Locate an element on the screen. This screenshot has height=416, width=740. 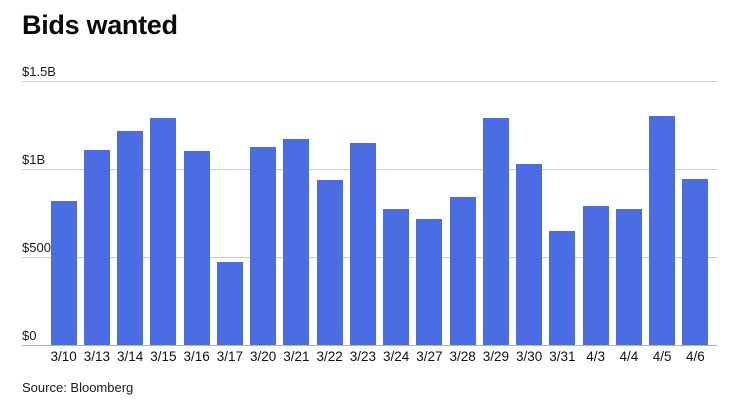
x-axis-baseline: $0 is located at coordinates (369, 337).